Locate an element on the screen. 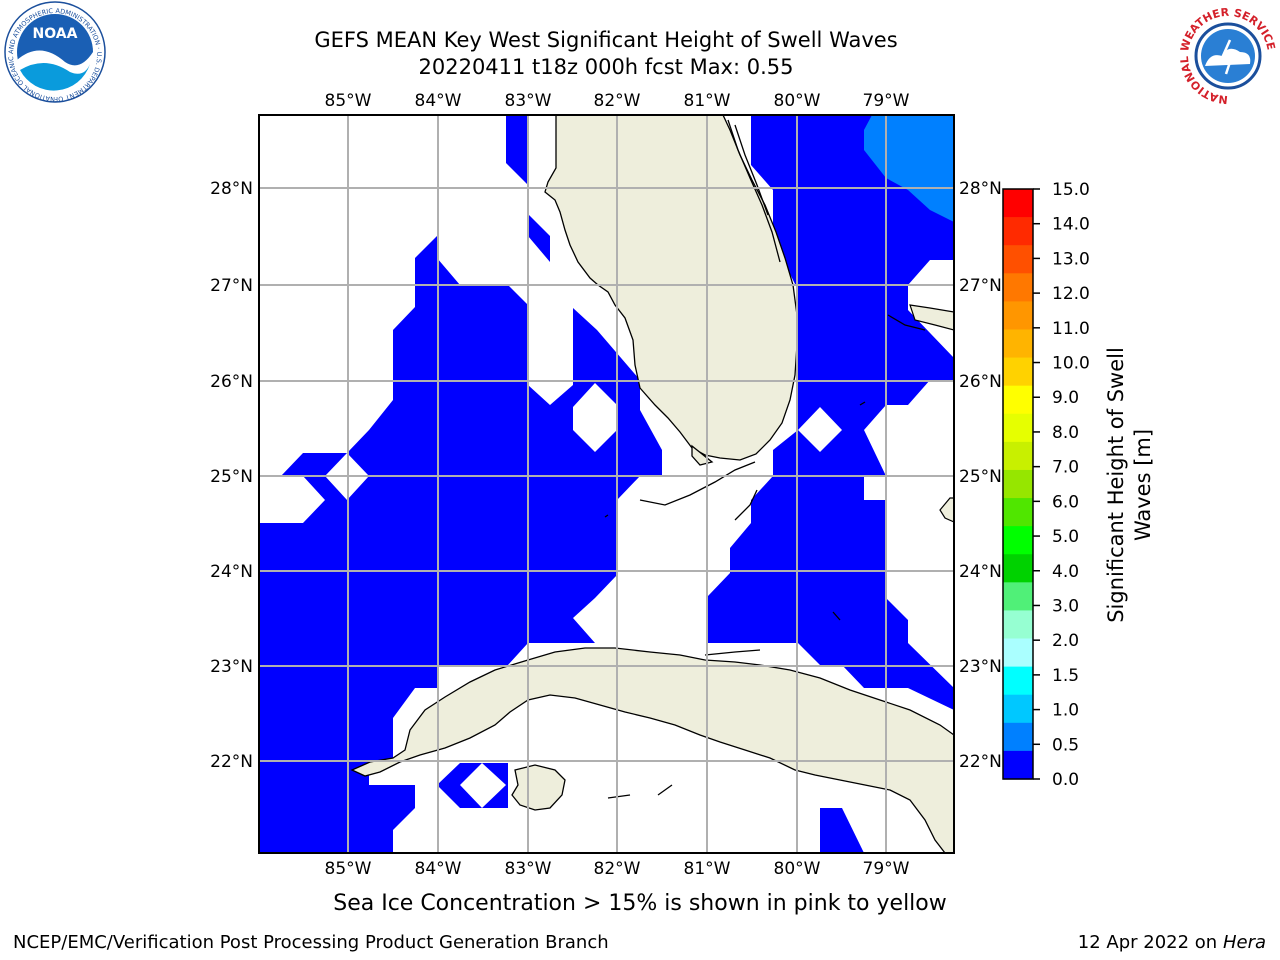 Image resolution: width=1280 pixels, height=960 pixels. colorbar-tick-label: 4.0 is located at coordinates (1065, 572).